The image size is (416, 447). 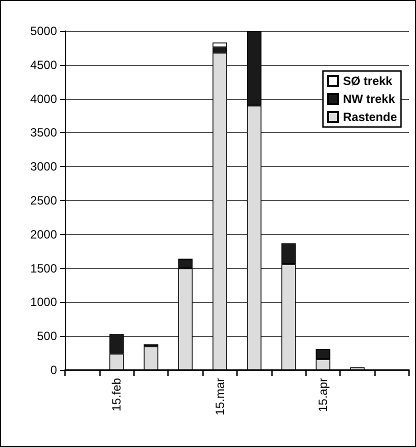 I want to click on y-tick-label: 3500, so click(x=44, y=133).